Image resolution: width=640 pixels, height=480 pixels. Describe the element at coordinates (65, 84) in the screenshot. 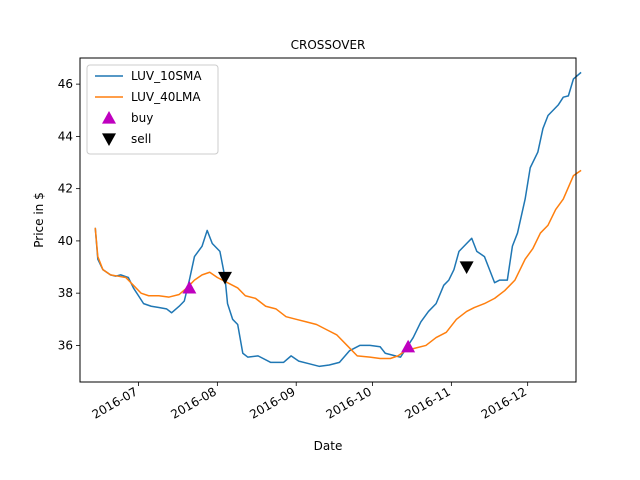

I see `y-tick-label-46: 46` at that location.